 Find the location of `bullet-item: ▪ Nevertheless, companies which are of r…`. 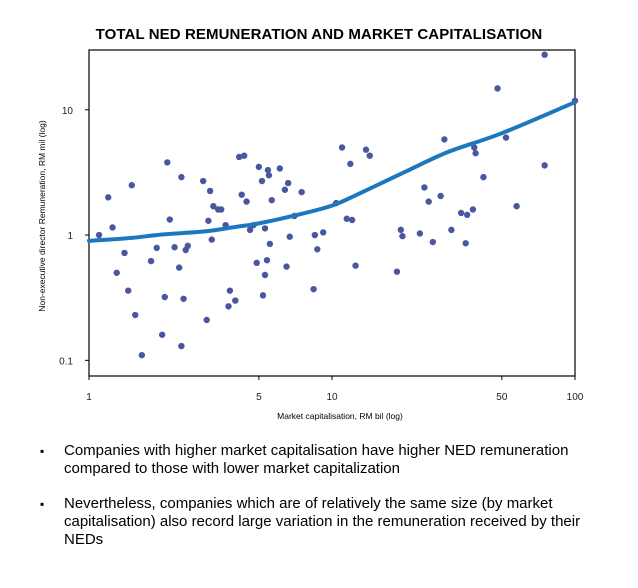

bullet-item: ▪ Nevertheless, companies which are of r… is located at coordinates (326, 522).